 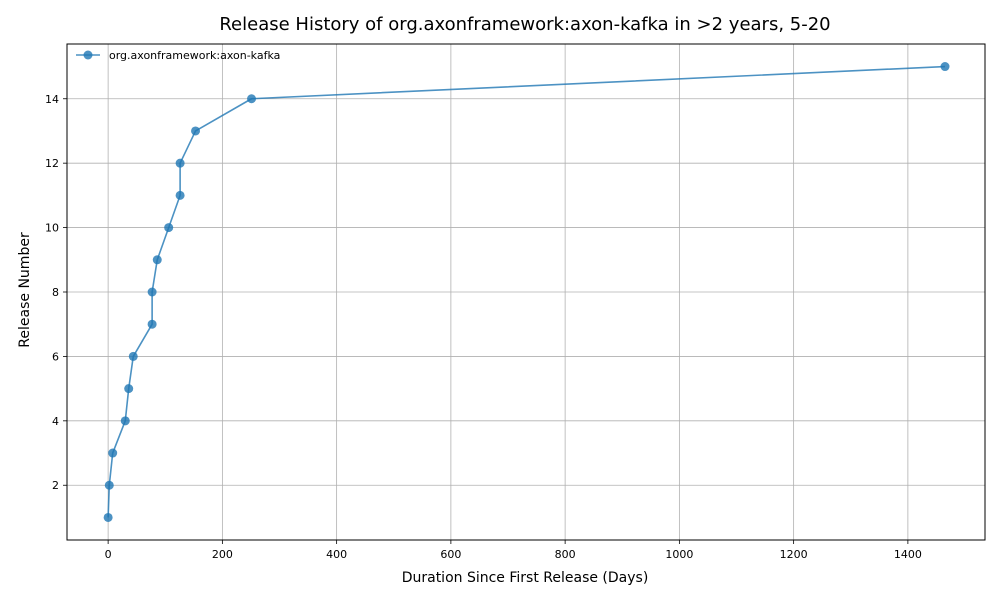 What do you see at coordinates (55, 421) in the screenshot?
I see `y-tick-label: 4` at bounding box center [55, 421].